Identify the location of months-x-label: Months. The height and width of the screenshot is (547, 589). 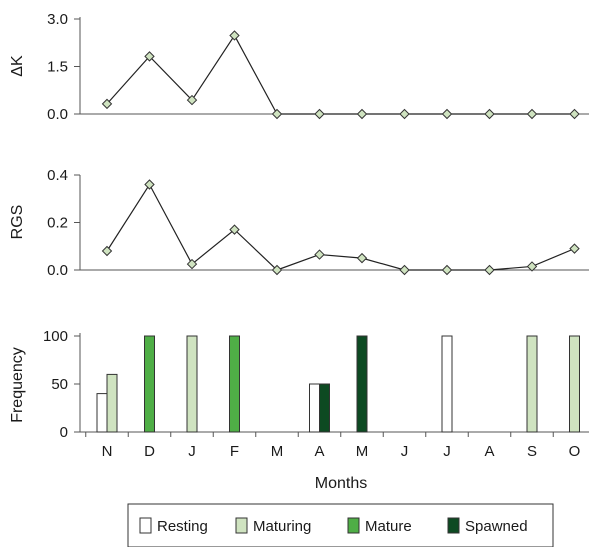
(341, 483).